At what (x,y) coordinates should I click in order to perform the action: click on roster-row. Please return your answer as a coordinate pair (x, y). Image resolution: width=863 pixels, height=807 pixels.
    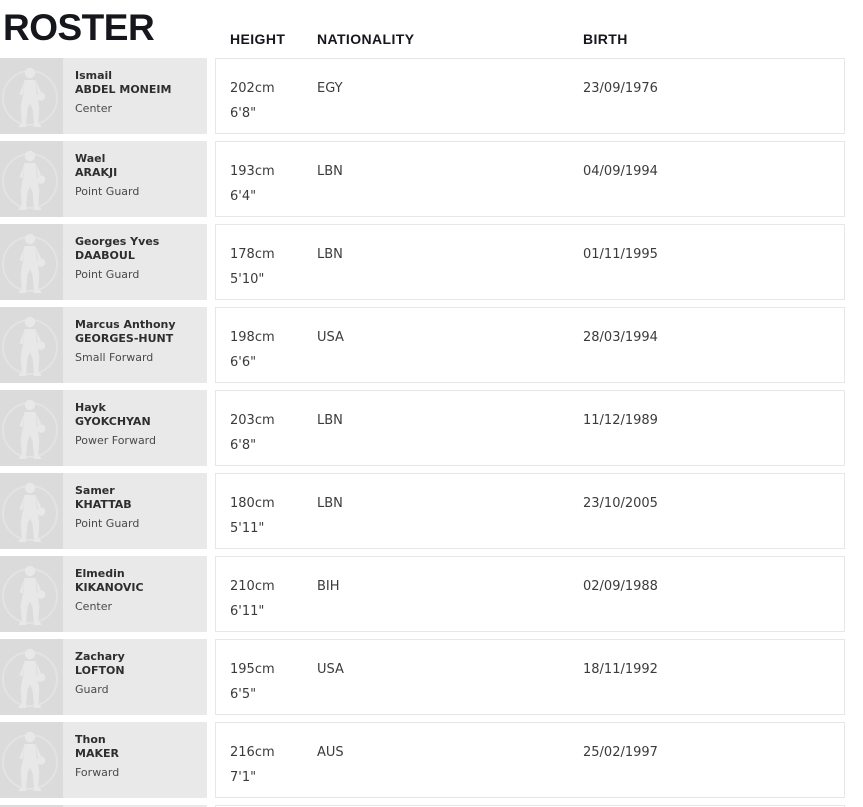
    Looking at the image, I should click on (431, 806).